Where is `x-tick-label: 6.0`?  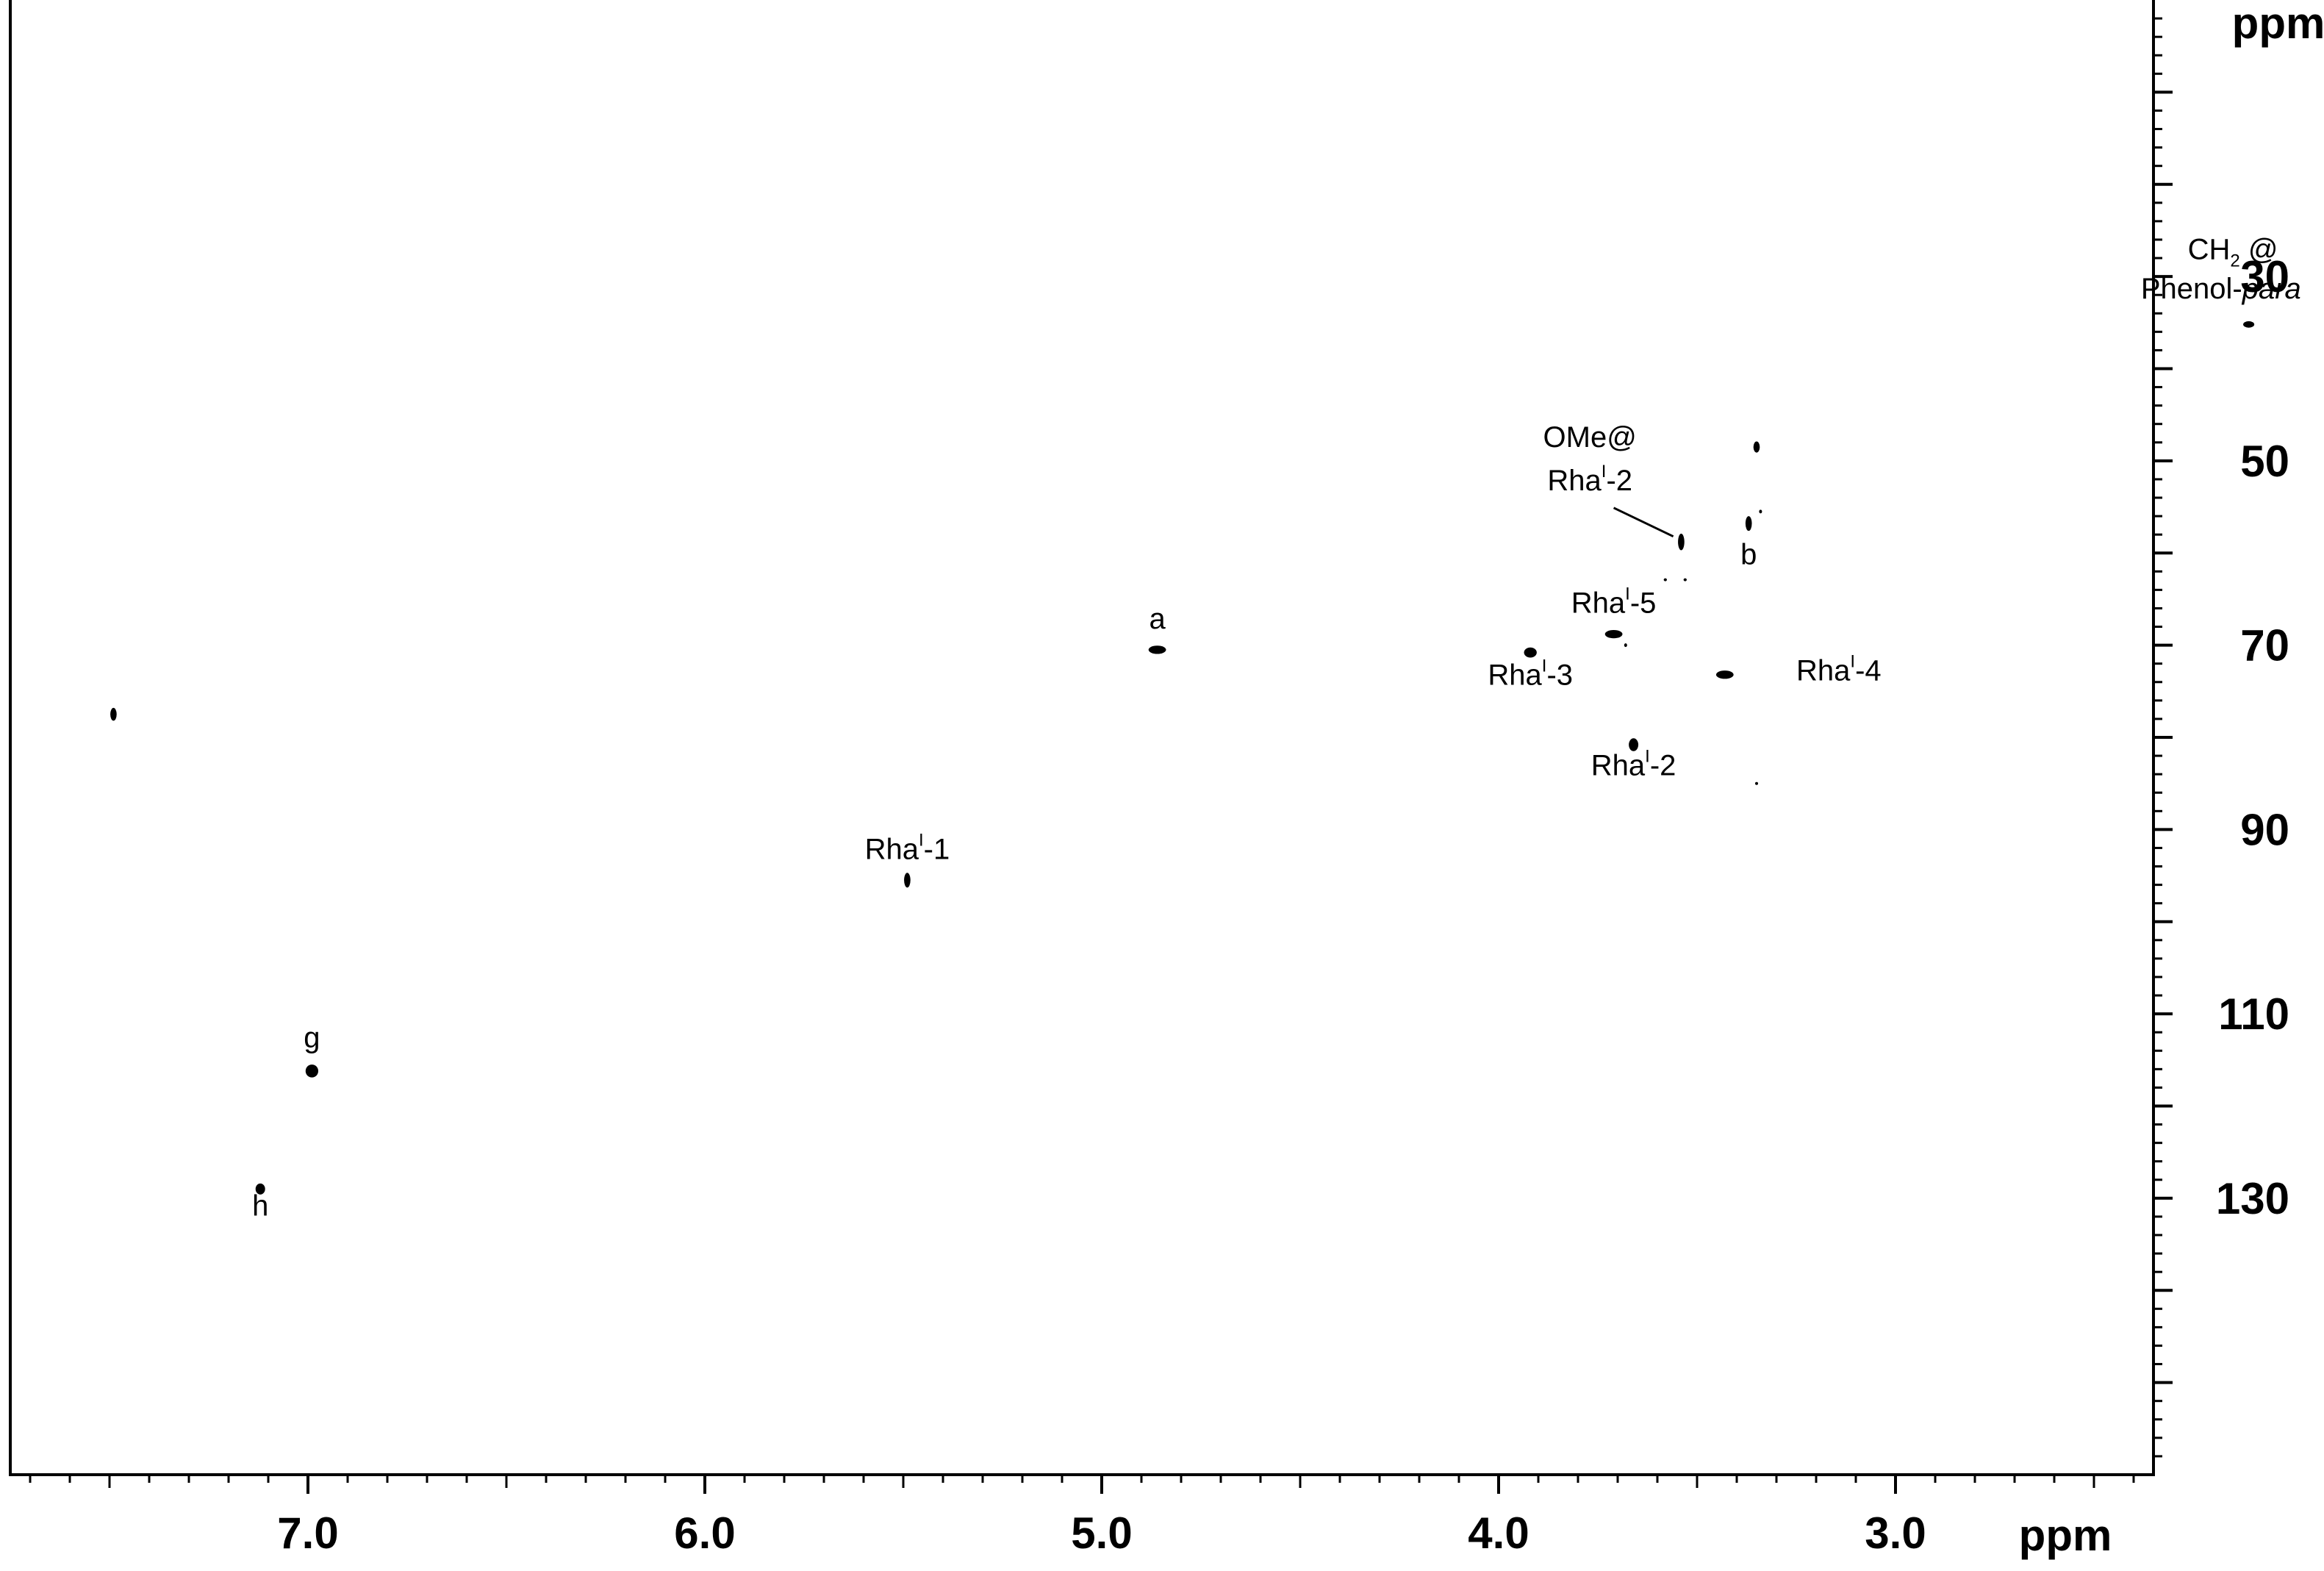 x-tick-label: 6.0 is located at coordinates (704, 1533).